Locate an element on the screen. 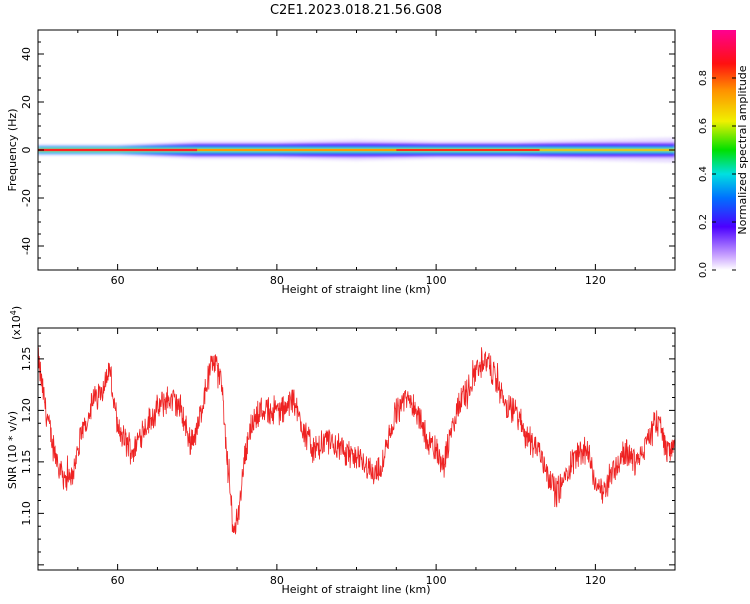  y-tick-label: 1.10 is located at coordinates (26, 513).